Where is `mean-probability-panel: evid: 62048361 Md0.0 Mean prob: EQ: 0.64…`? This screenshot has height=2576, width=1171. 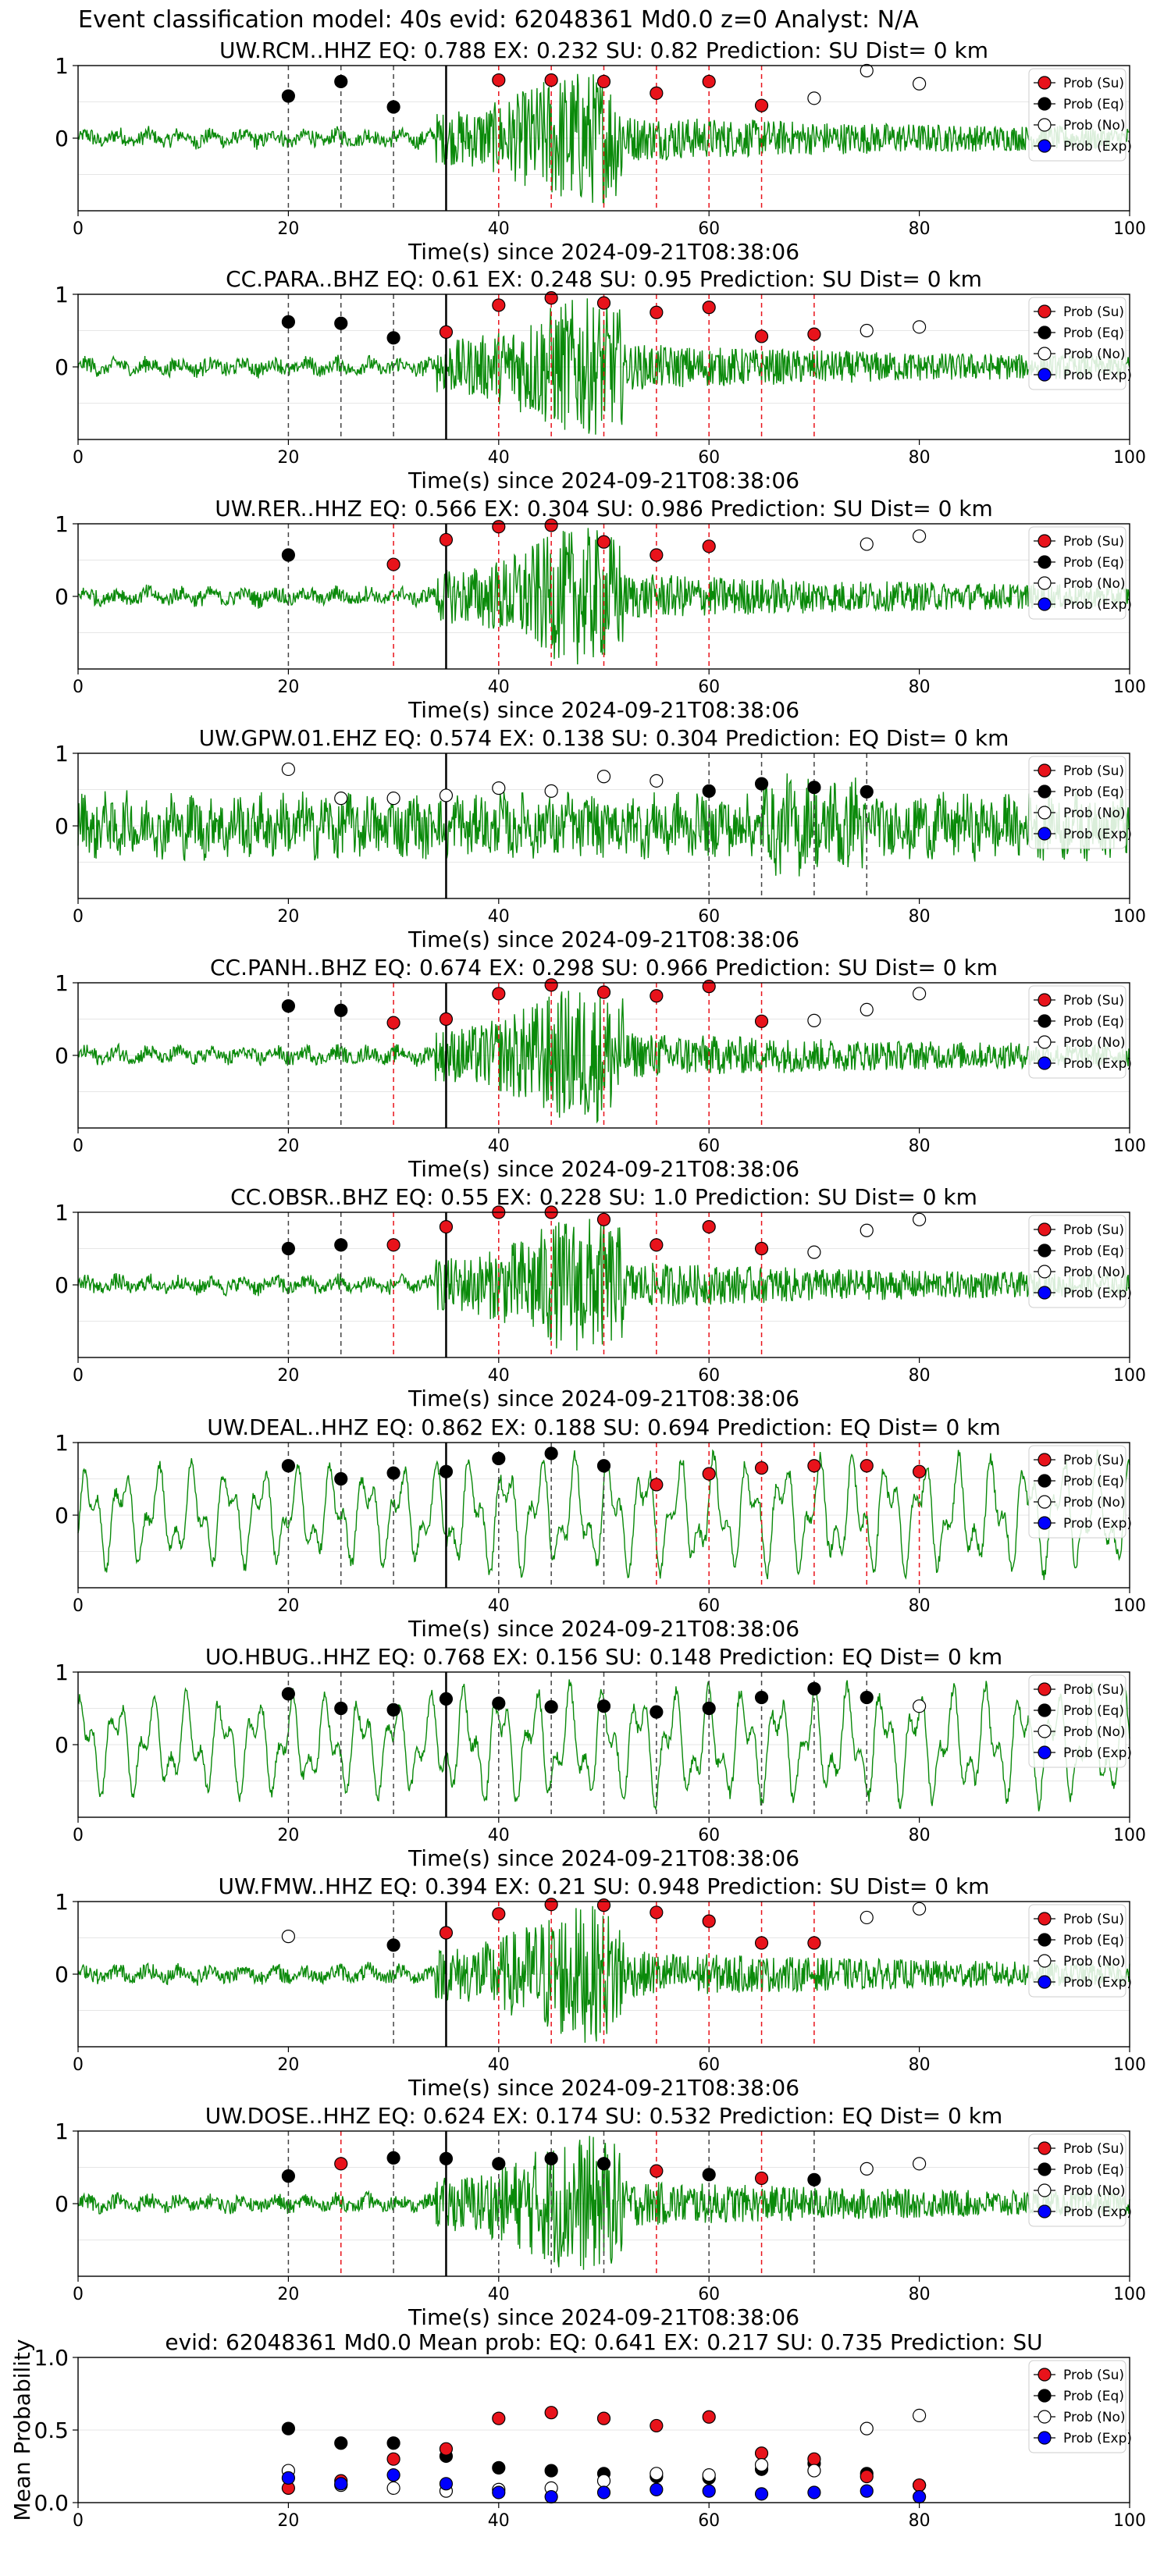
mean-probability-panel: evid: 62048361 Md0.0 Mean prob: EQ: 0.64… is located at coordinates (577, 2430).